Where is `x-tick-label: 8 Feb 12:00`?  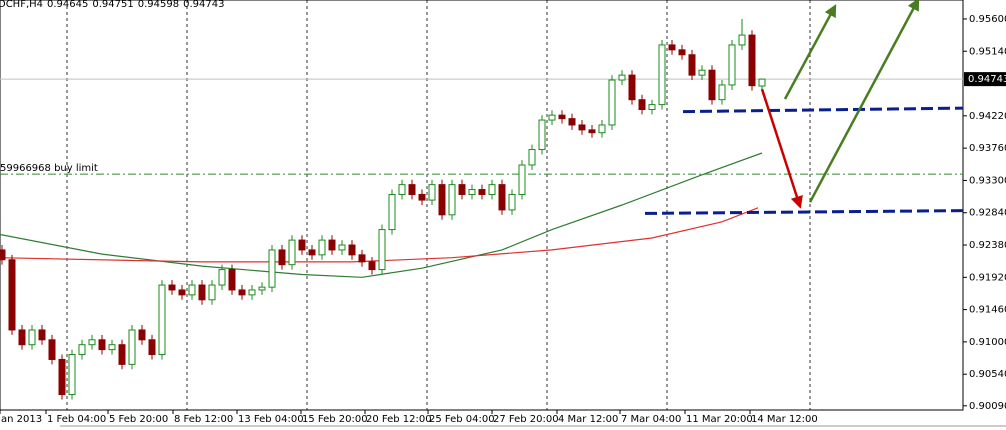
x-tick-label: 8 Feb 12:00 is located at coordinates (203, 419).